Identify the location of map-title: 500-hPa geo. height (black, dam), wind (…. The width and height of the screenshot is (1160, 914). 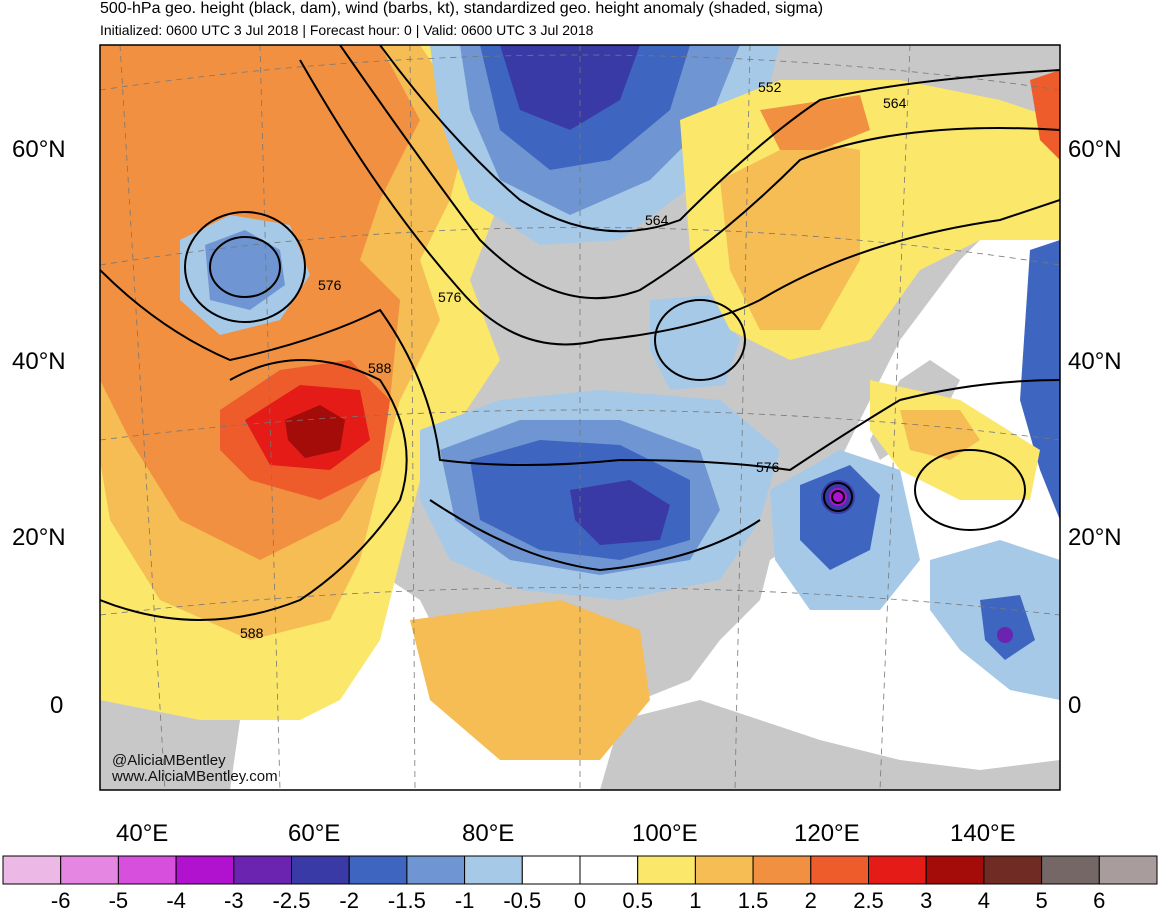
(462, 8).